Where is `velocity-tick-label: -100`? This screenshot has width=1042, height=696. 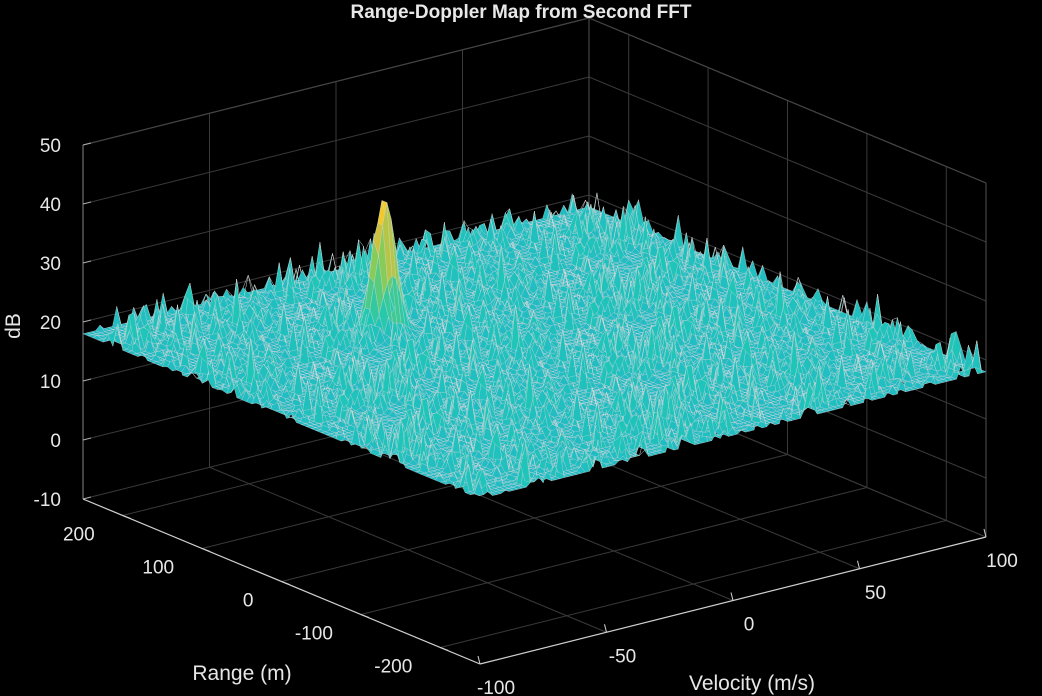
velocity-tick-label: -100 is located at coordinates (496, 687).